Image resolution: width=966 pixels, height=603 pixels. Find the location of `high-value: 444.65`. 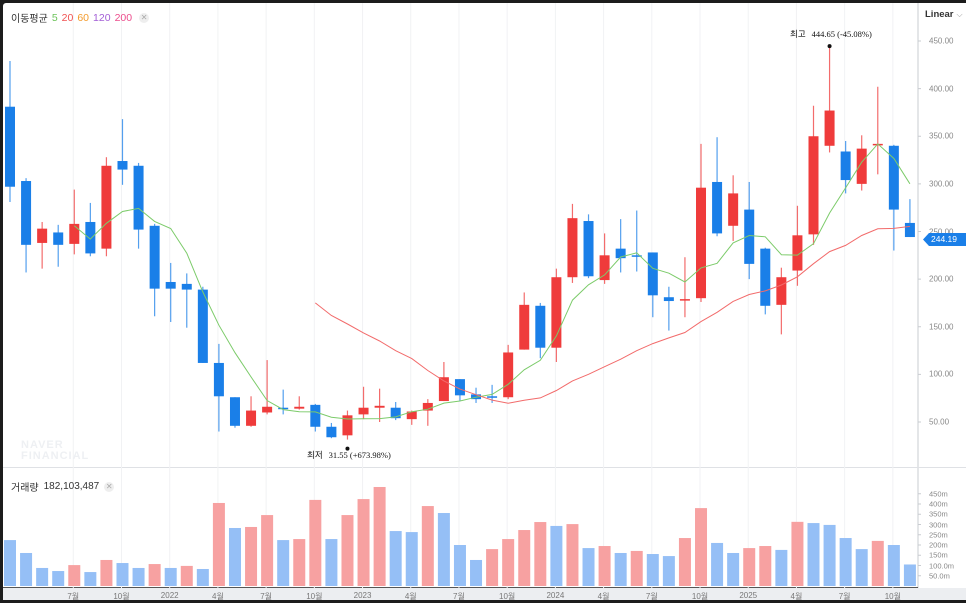

high-value: 444.65 is located at coordinates (823, 34).